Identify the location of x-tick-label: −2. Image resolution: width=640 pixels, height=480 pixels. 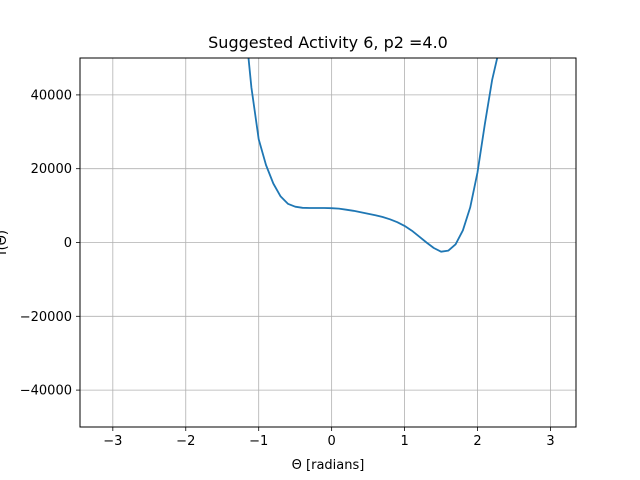
(185, 441).